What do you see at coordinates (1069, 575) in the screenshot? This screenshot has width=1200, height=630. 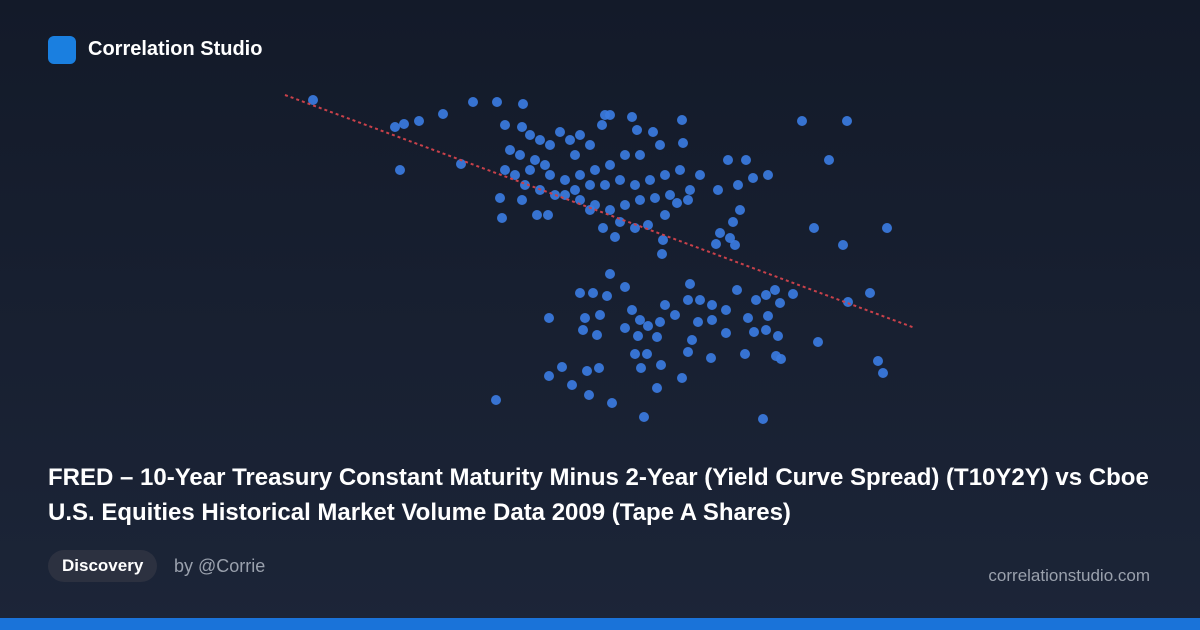 I see `site-url: correlationstudio.com` at bounding box center [1069, 575].